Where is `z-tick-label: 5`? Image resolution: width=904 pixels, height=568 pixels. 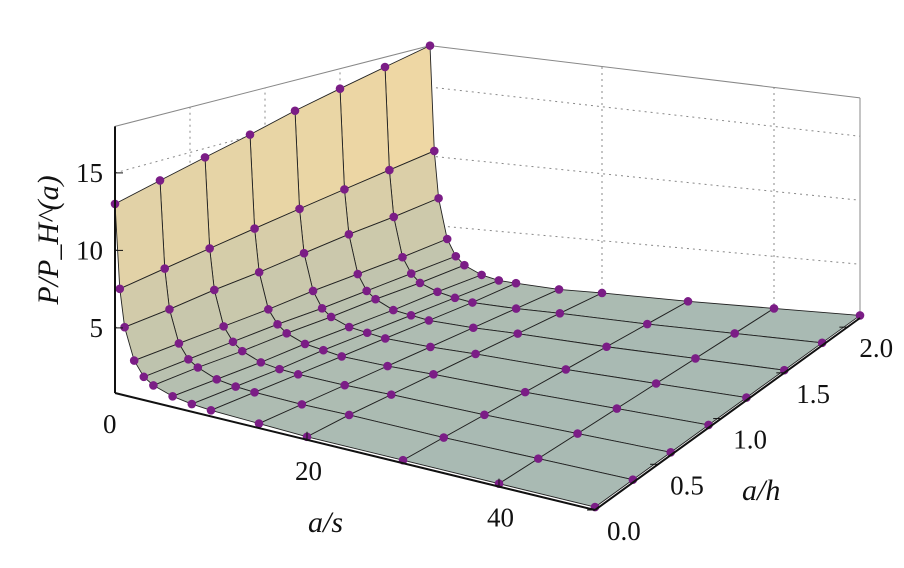
z-tick-label: 5 is located at coordinates (97, 328).